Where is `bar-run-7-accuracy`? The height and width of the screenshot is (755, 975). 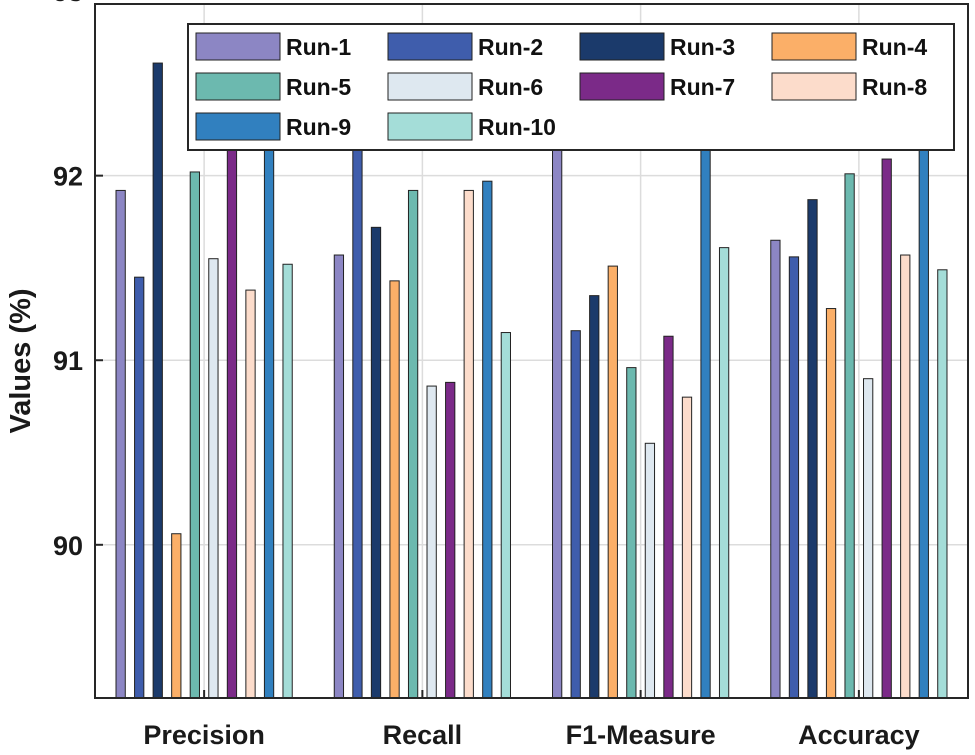 bar-run-7-accuracy is located at coordinates (886, 428).